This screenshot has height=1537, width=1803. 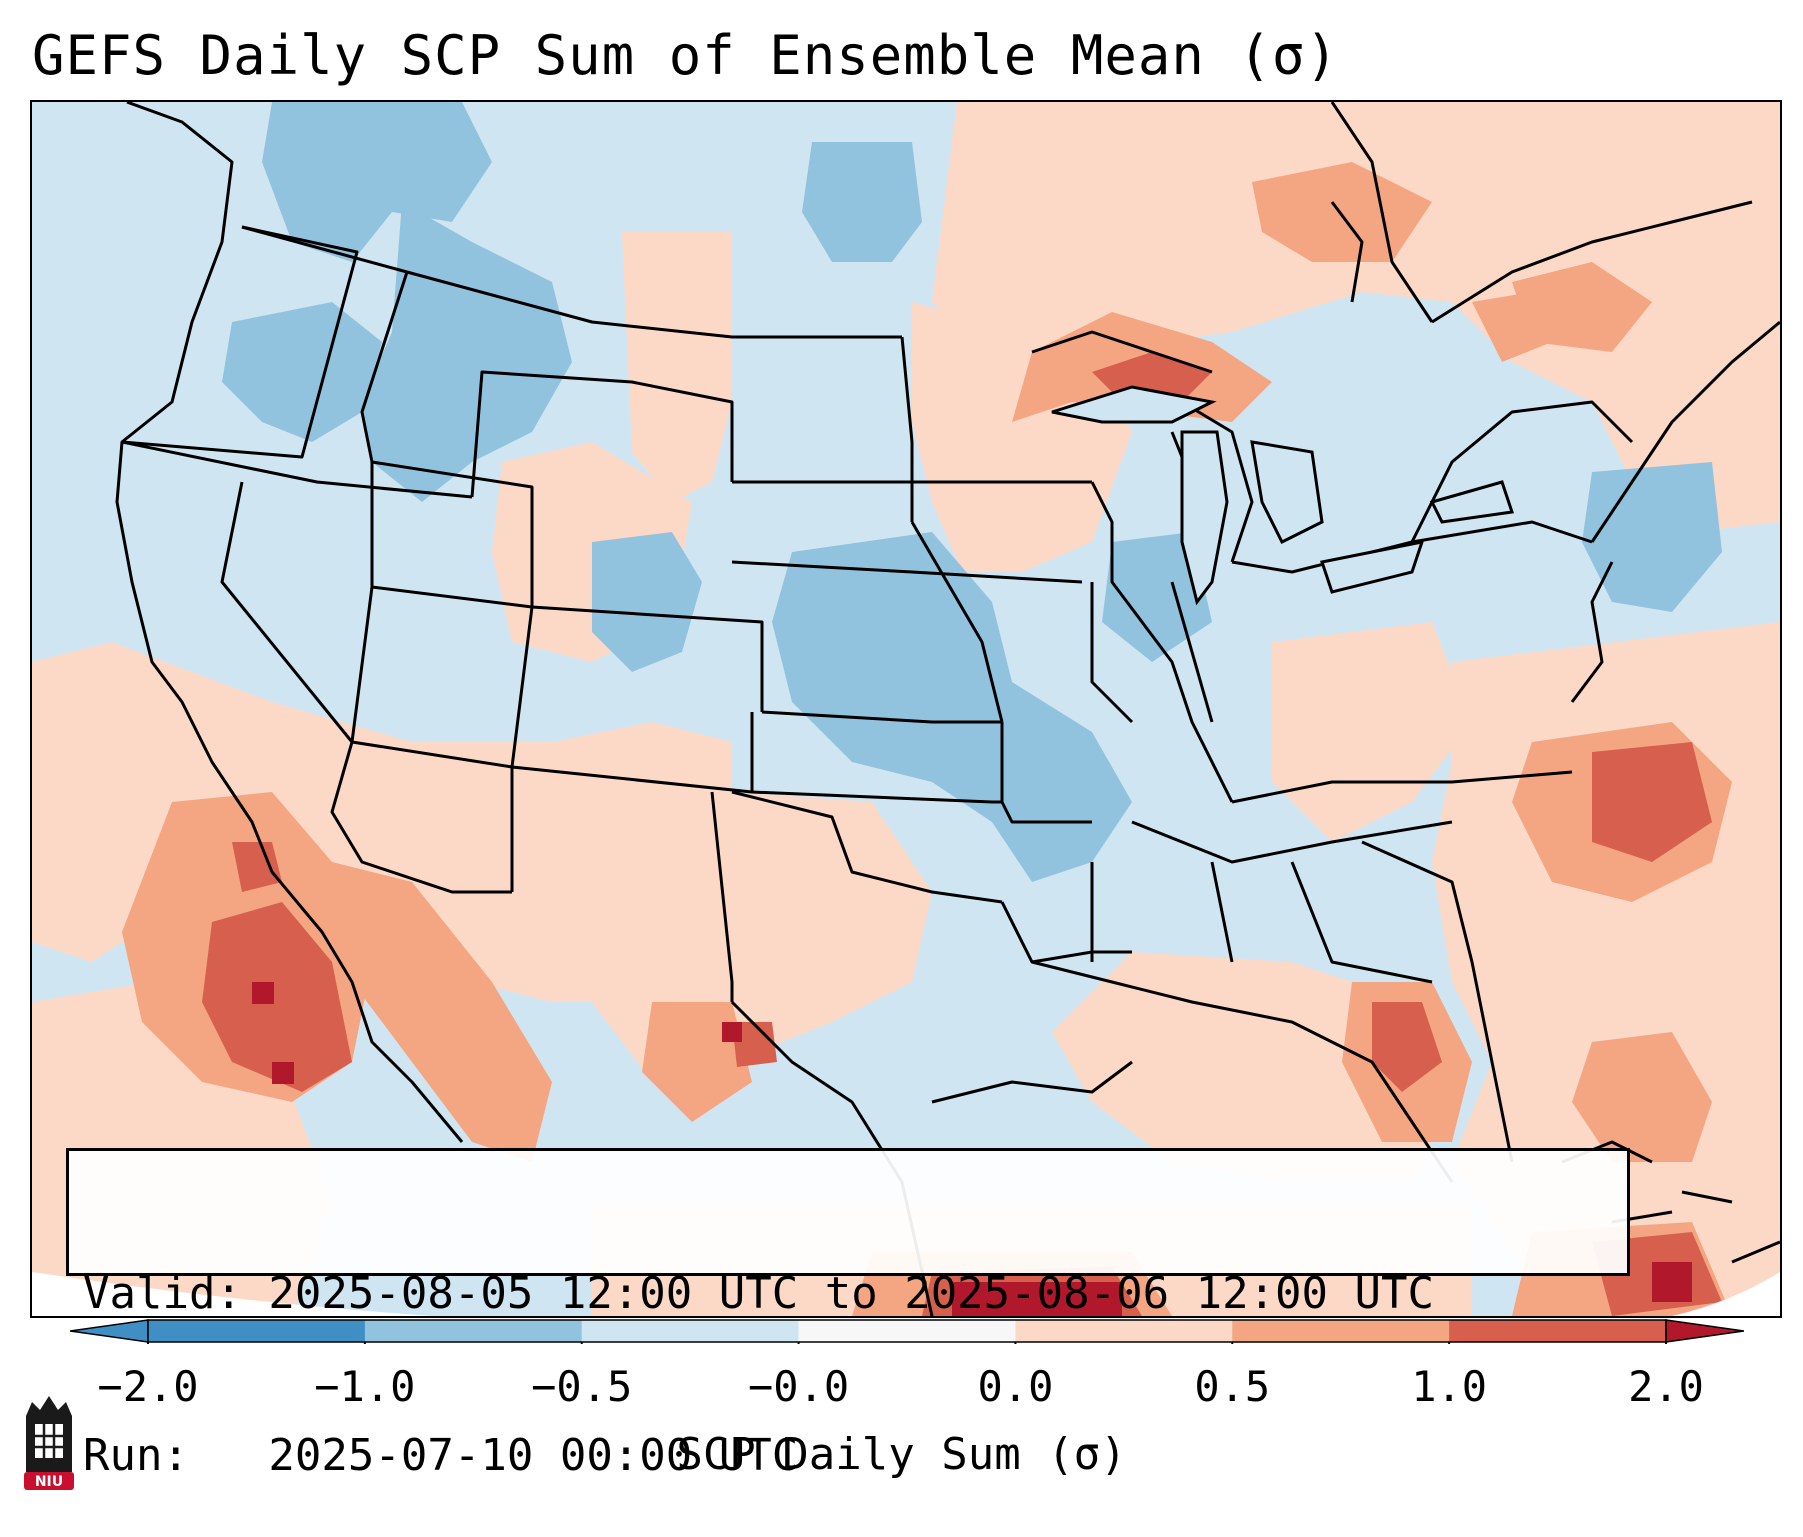 I want to click on niu-logo: NIU, so click(x=49, y=1443).